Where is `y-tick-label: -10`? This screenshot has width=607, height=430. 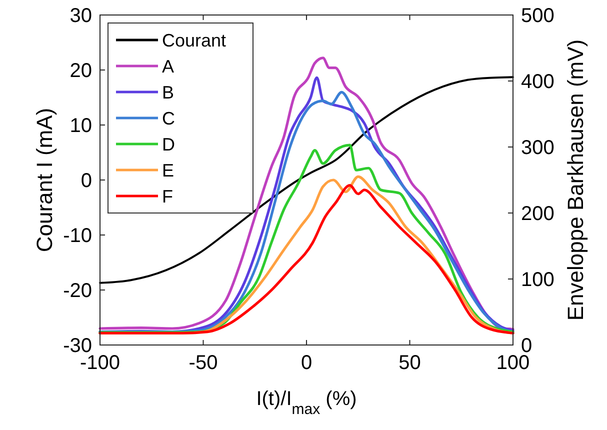 y-tick-label: -10 is located at coordinates (77, 236).